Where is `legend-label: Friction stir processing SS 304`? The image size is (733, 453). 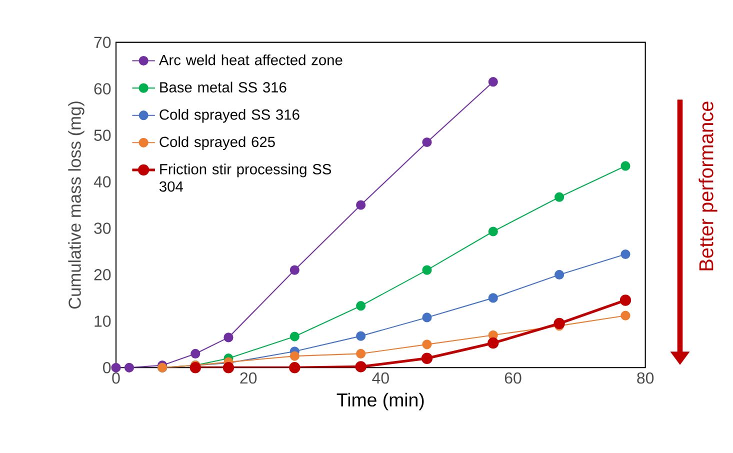
legend-label: Friction stir processing SS 304 is located at coordinates (246, 178).